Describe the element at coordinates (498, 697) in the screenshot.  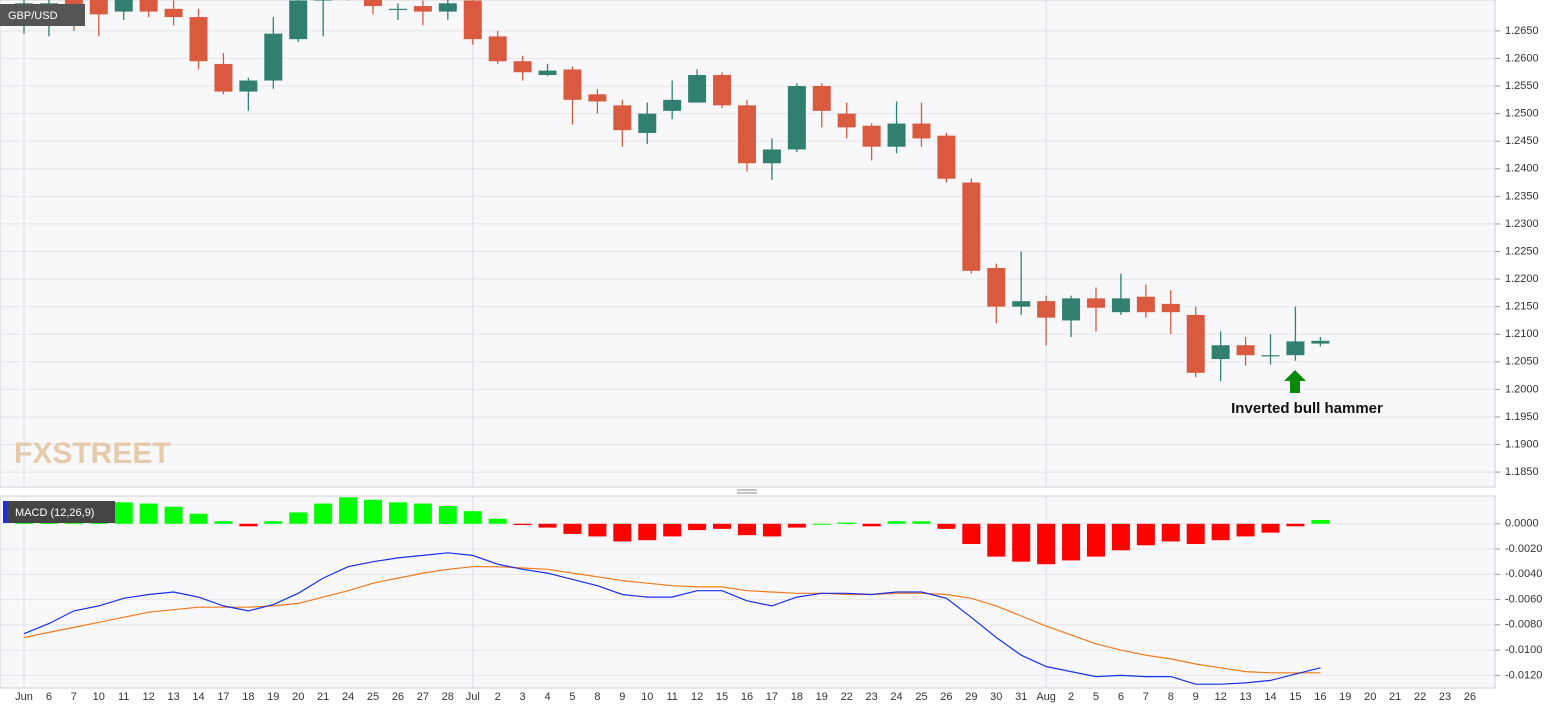
I see `x-tick-label: 2` at that location.